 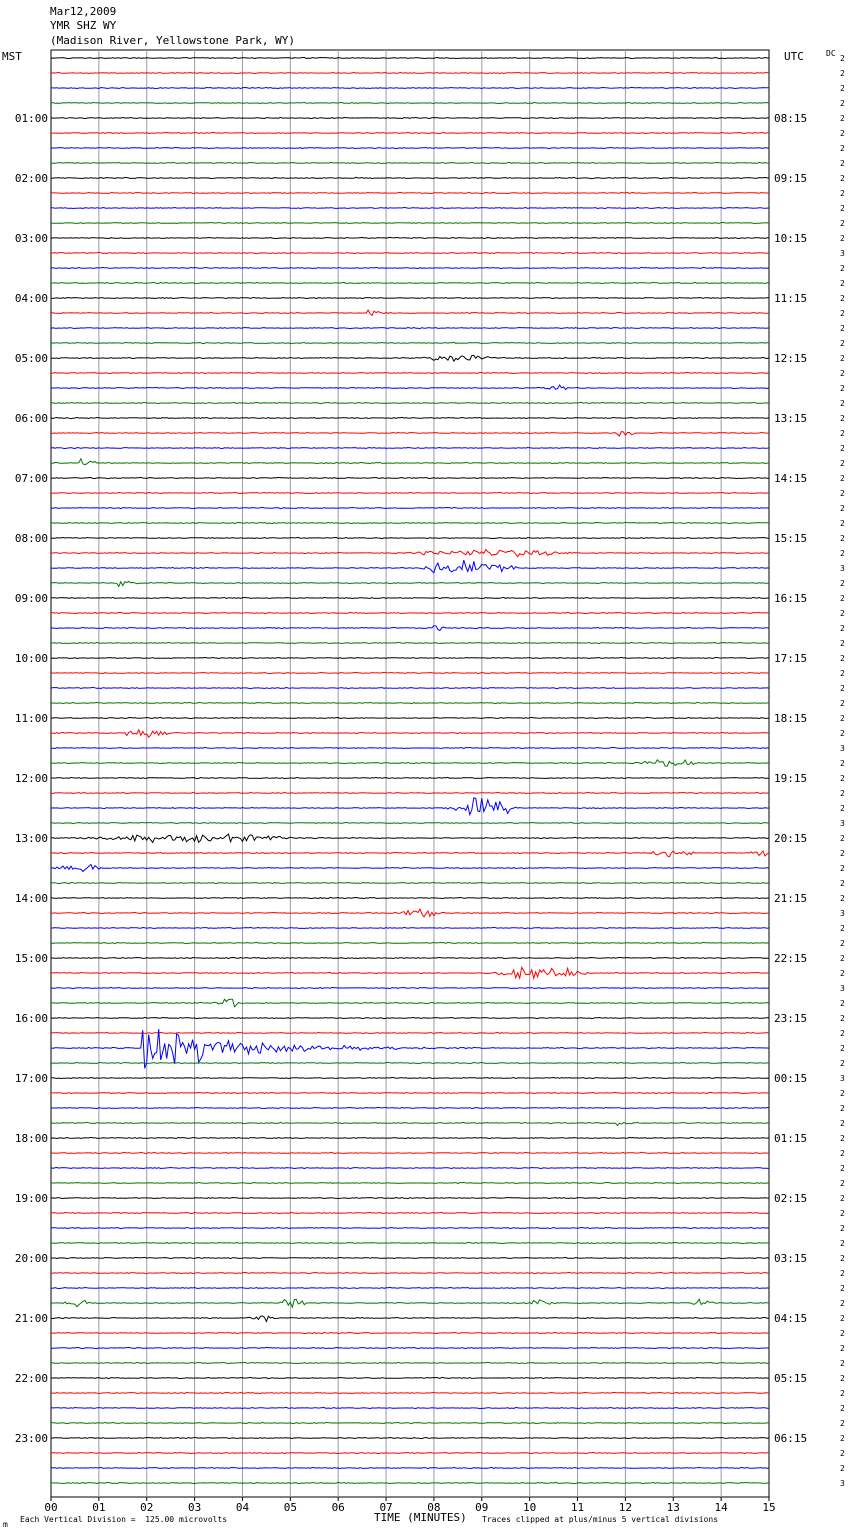 I want to click on hour-label-left: 12:00, so click(x=31, y=778).